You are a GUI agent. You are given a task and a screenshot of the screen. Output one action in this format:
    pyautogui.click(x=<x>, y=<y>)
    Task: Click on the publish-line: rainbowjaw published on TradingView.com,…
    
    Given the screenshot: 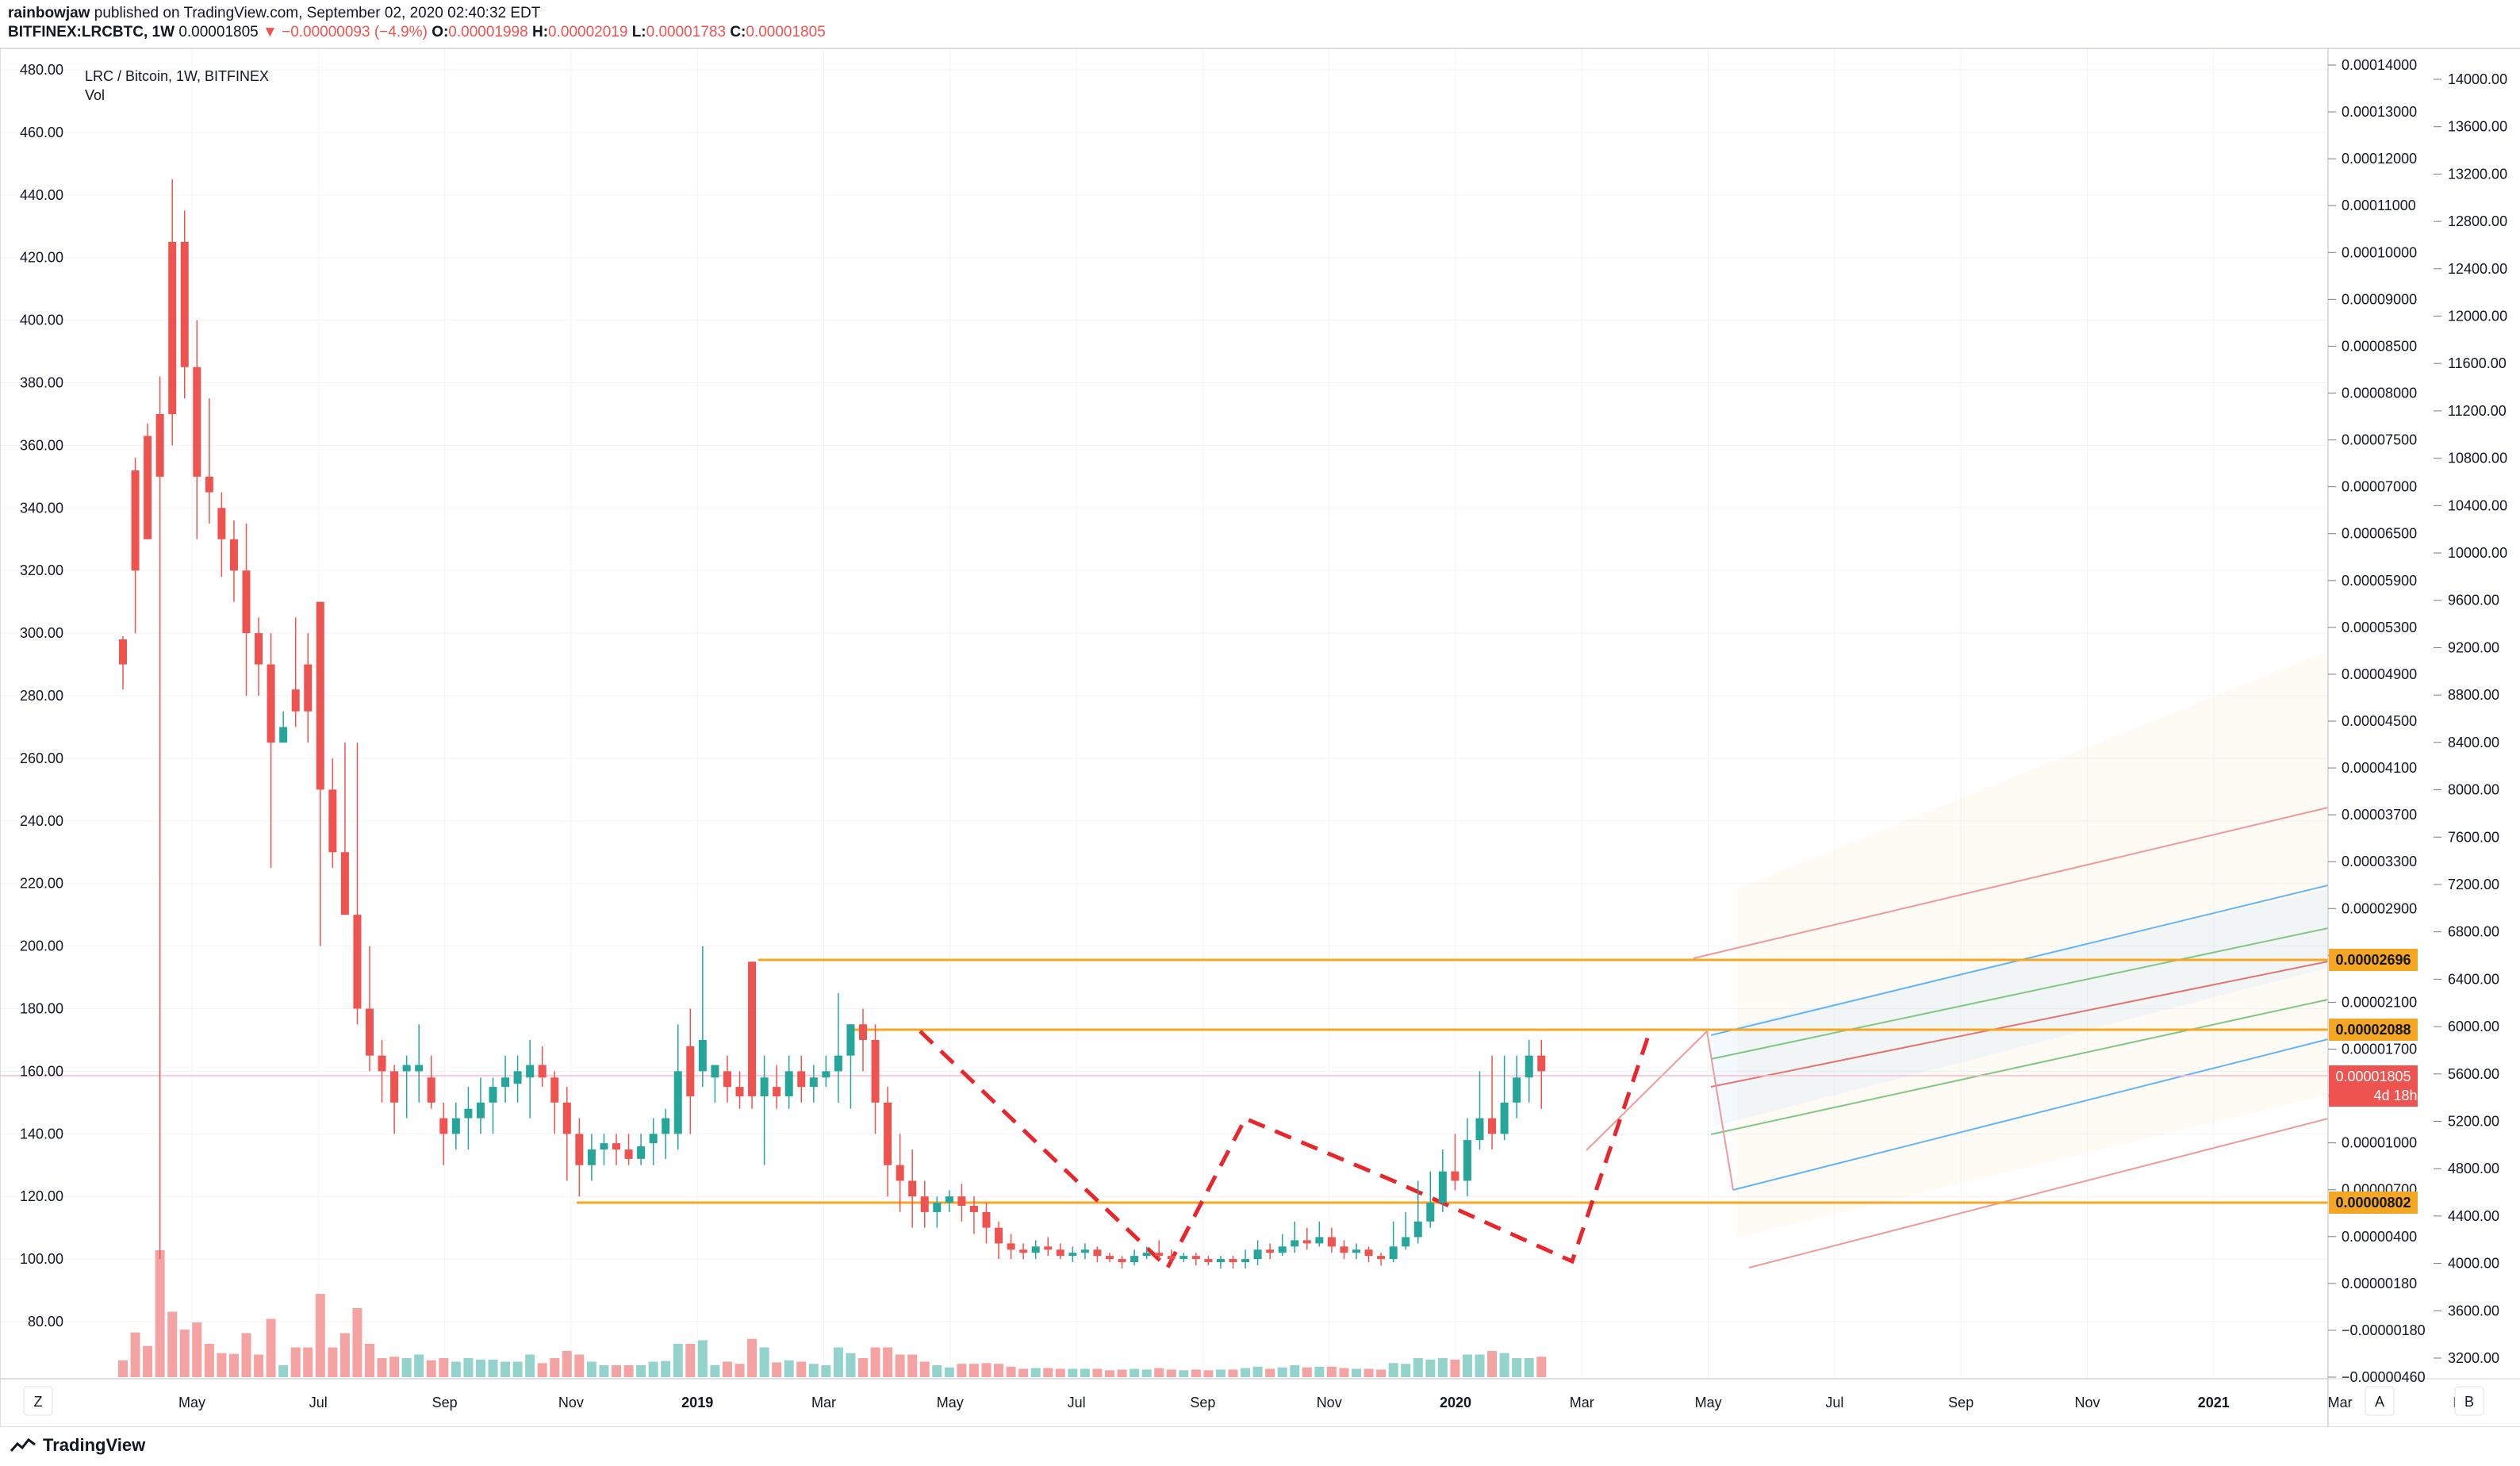 What is the action you would take?
    pyautogui.click(x=274, y=13)
    